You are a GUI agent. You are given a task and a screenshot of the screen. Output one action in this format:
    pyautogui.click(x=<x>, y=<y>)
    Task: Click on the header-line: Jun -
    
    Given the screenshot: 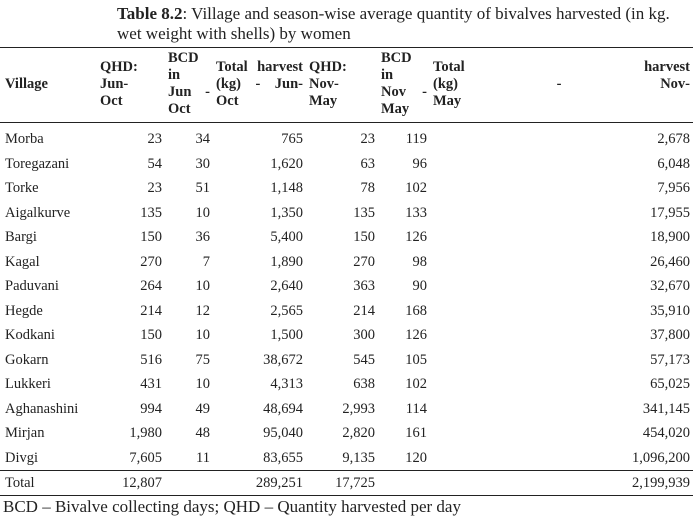 What is the action you would take?
    pyautogui.click(x=189, y=92)
    